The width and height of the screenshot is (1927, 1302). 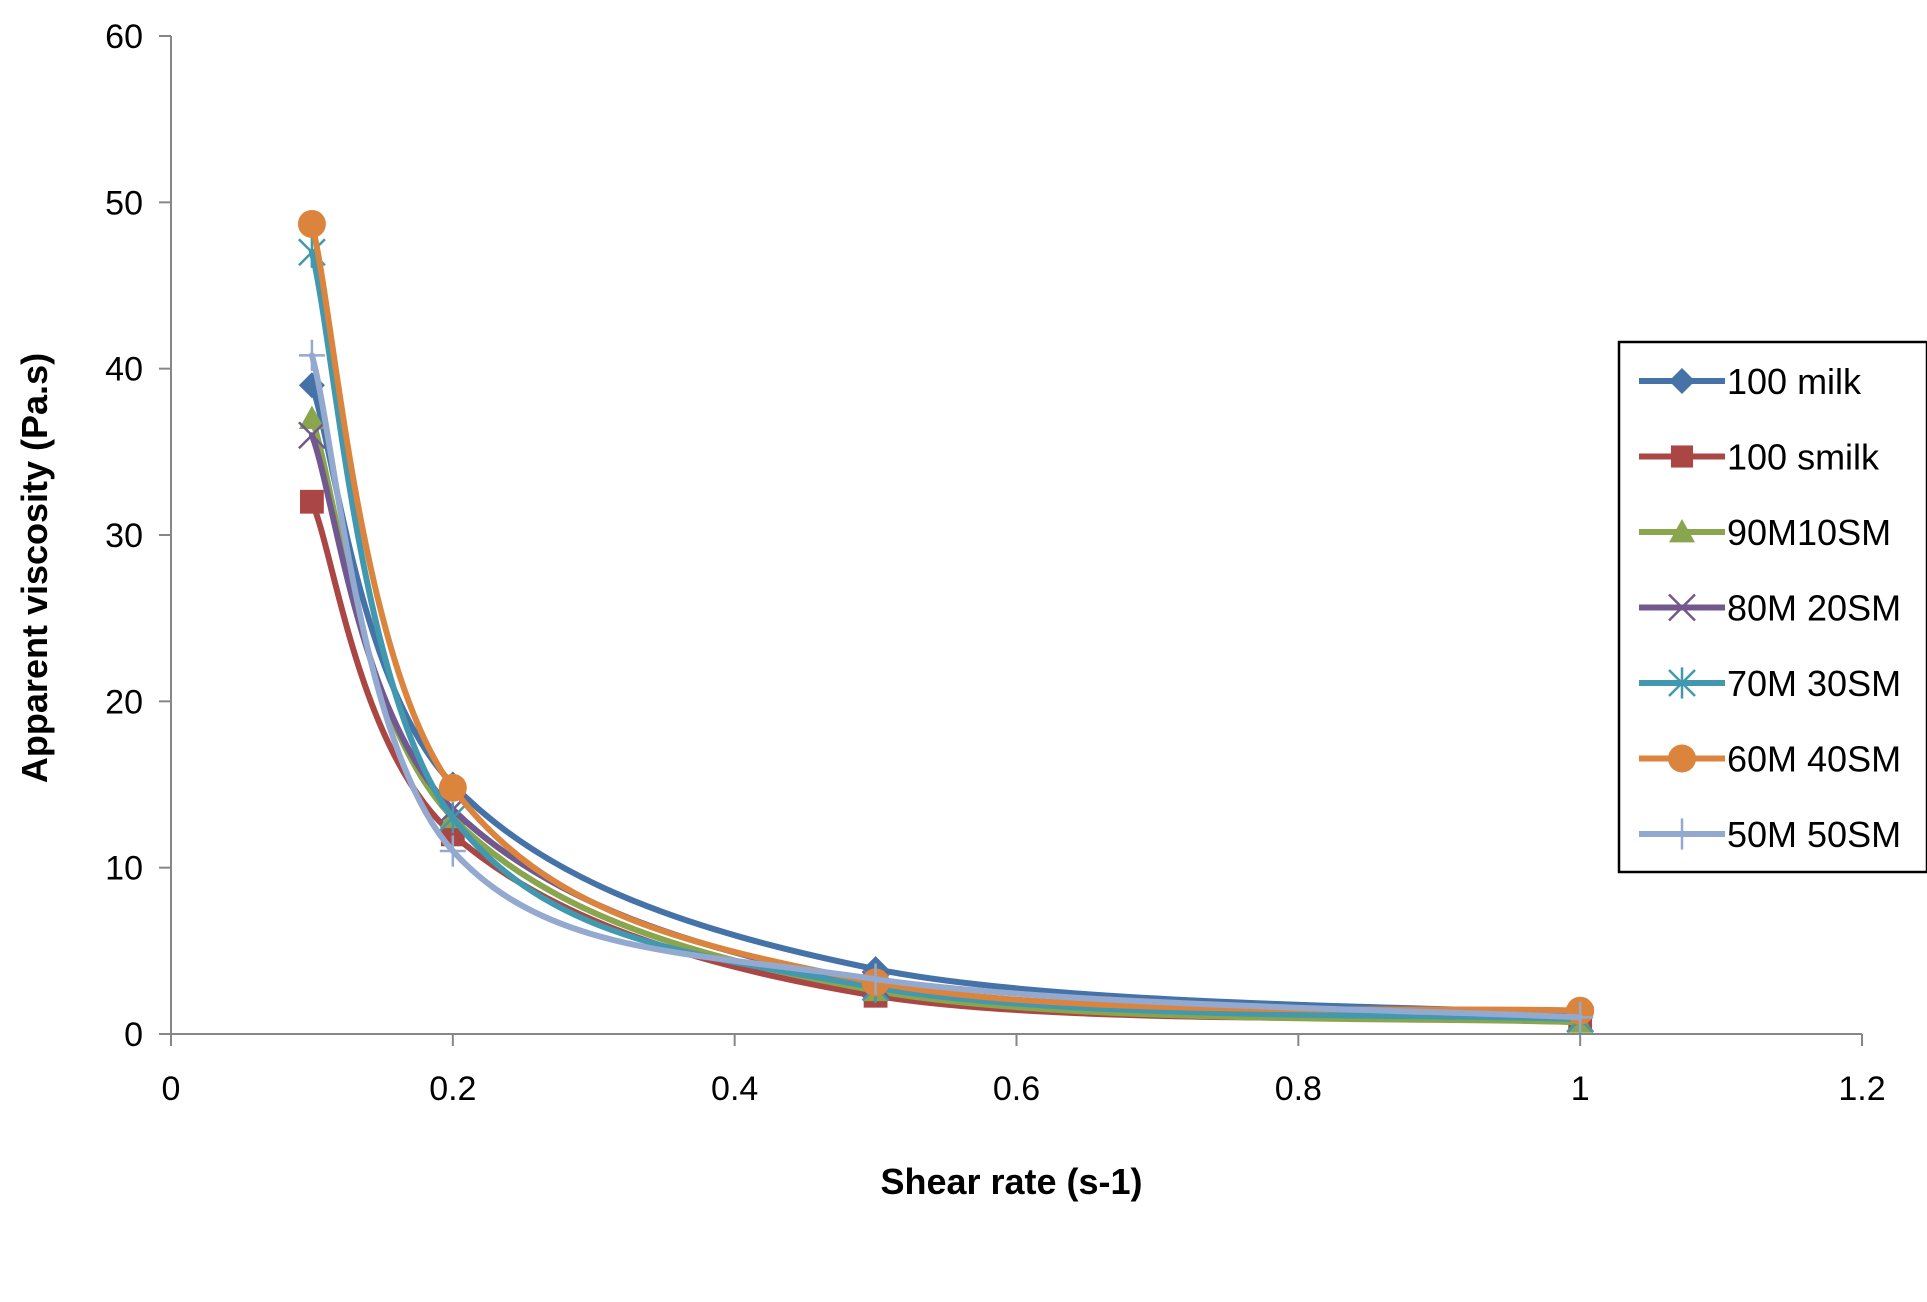 What do you see at coordinates (1814, 759) in the screenshot?
I see `legend-label: 60M 40SM` at bounding box center [1814, 759].